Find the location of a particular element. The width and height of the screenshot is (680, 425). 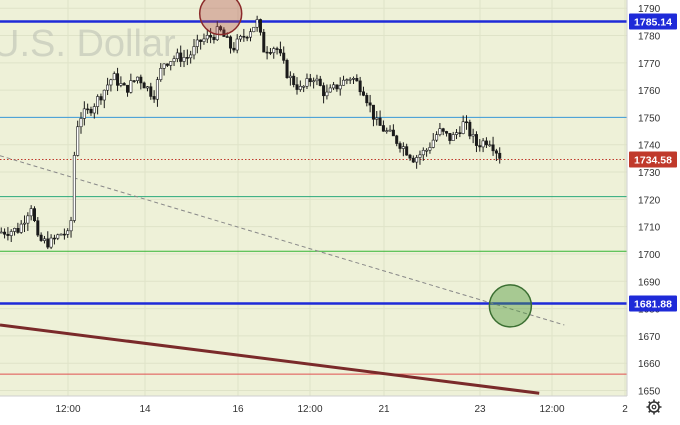

price-label-text: 1734.58 is located at coordinates (653, 161).